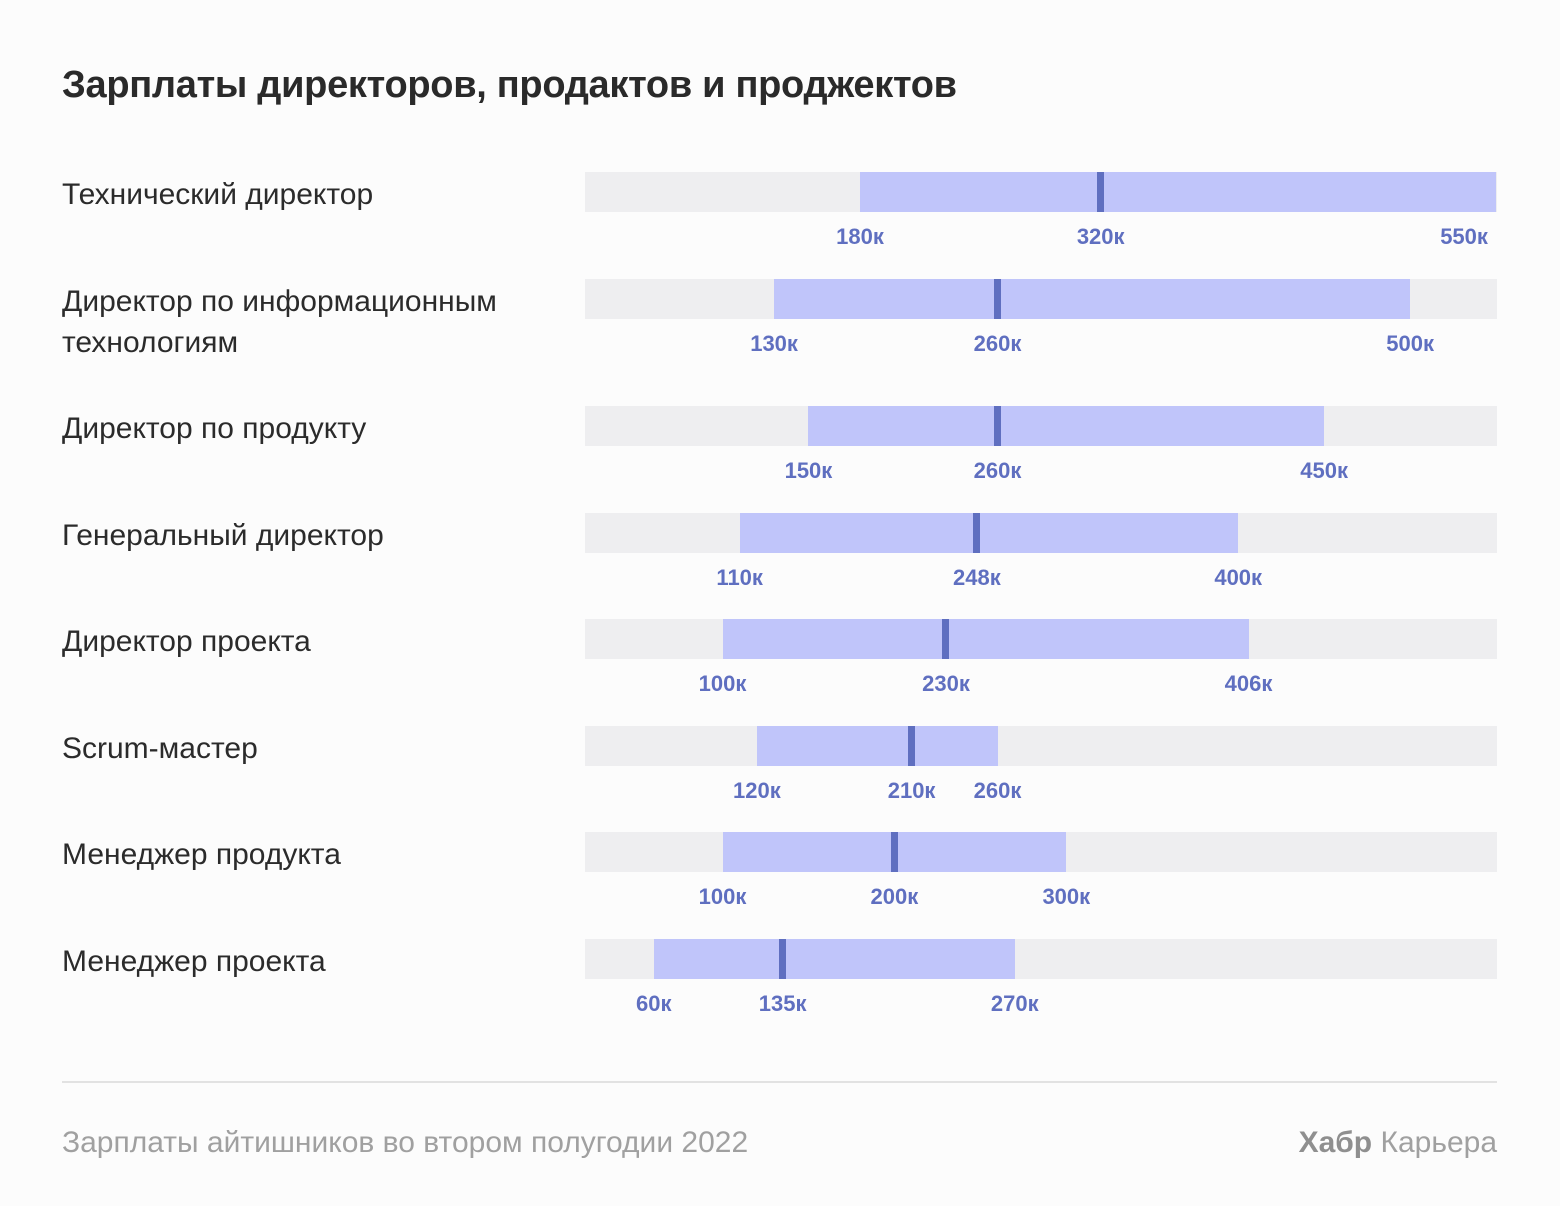  What do you see at coordinates (1041, 746) in the screenshot?
I see `track` at bounding box center [1041, 746].